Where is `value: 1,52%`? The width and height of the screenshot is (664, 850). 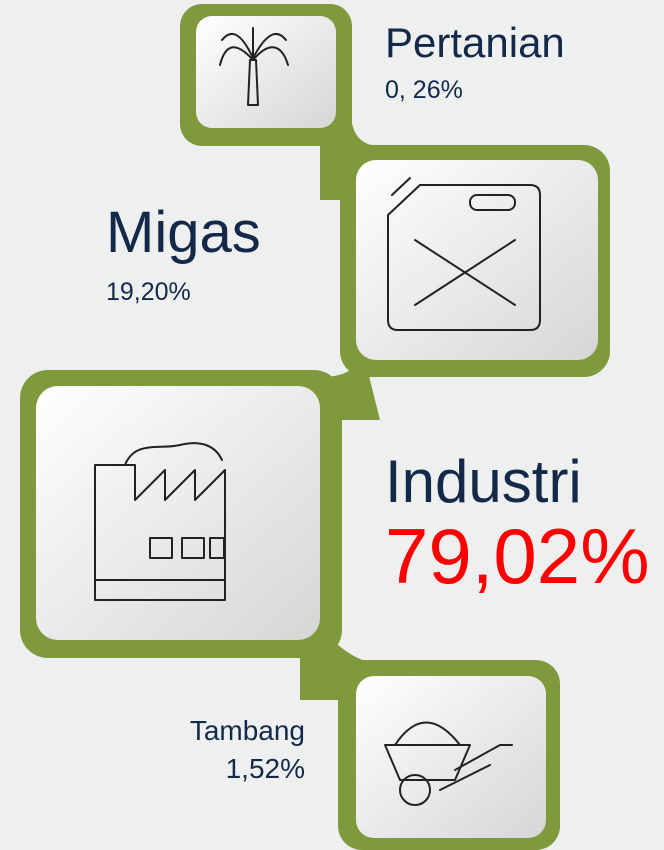
value: 1,52% is located at coordinates (265, 768).